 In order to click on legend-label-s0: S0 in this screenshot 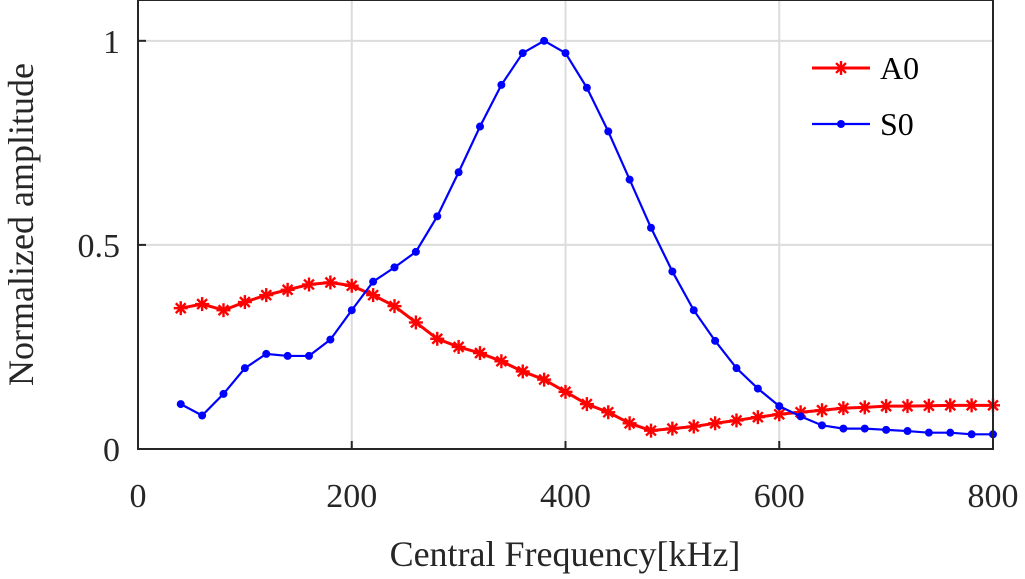, I will do `click(897, 124)`.